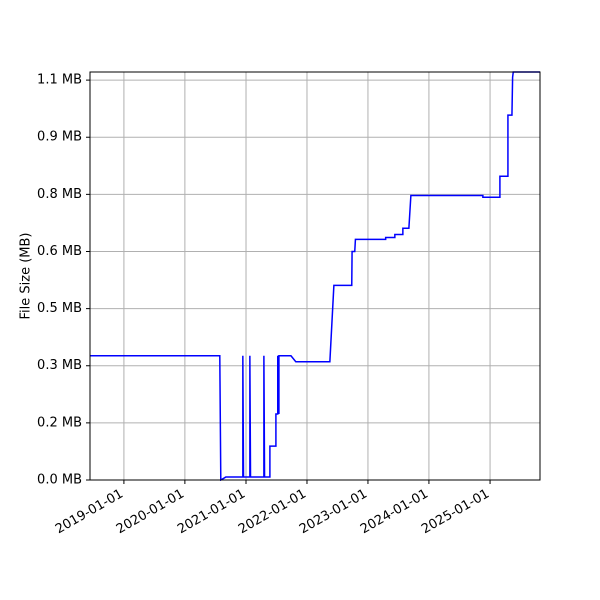 Image resolution: width=600 pixels, height=600 pixels. What do you see at coordinates (59, 137) in the screenshot?
I see `y-tick-label: 0.9 MB` at bounding box center [59, 137].